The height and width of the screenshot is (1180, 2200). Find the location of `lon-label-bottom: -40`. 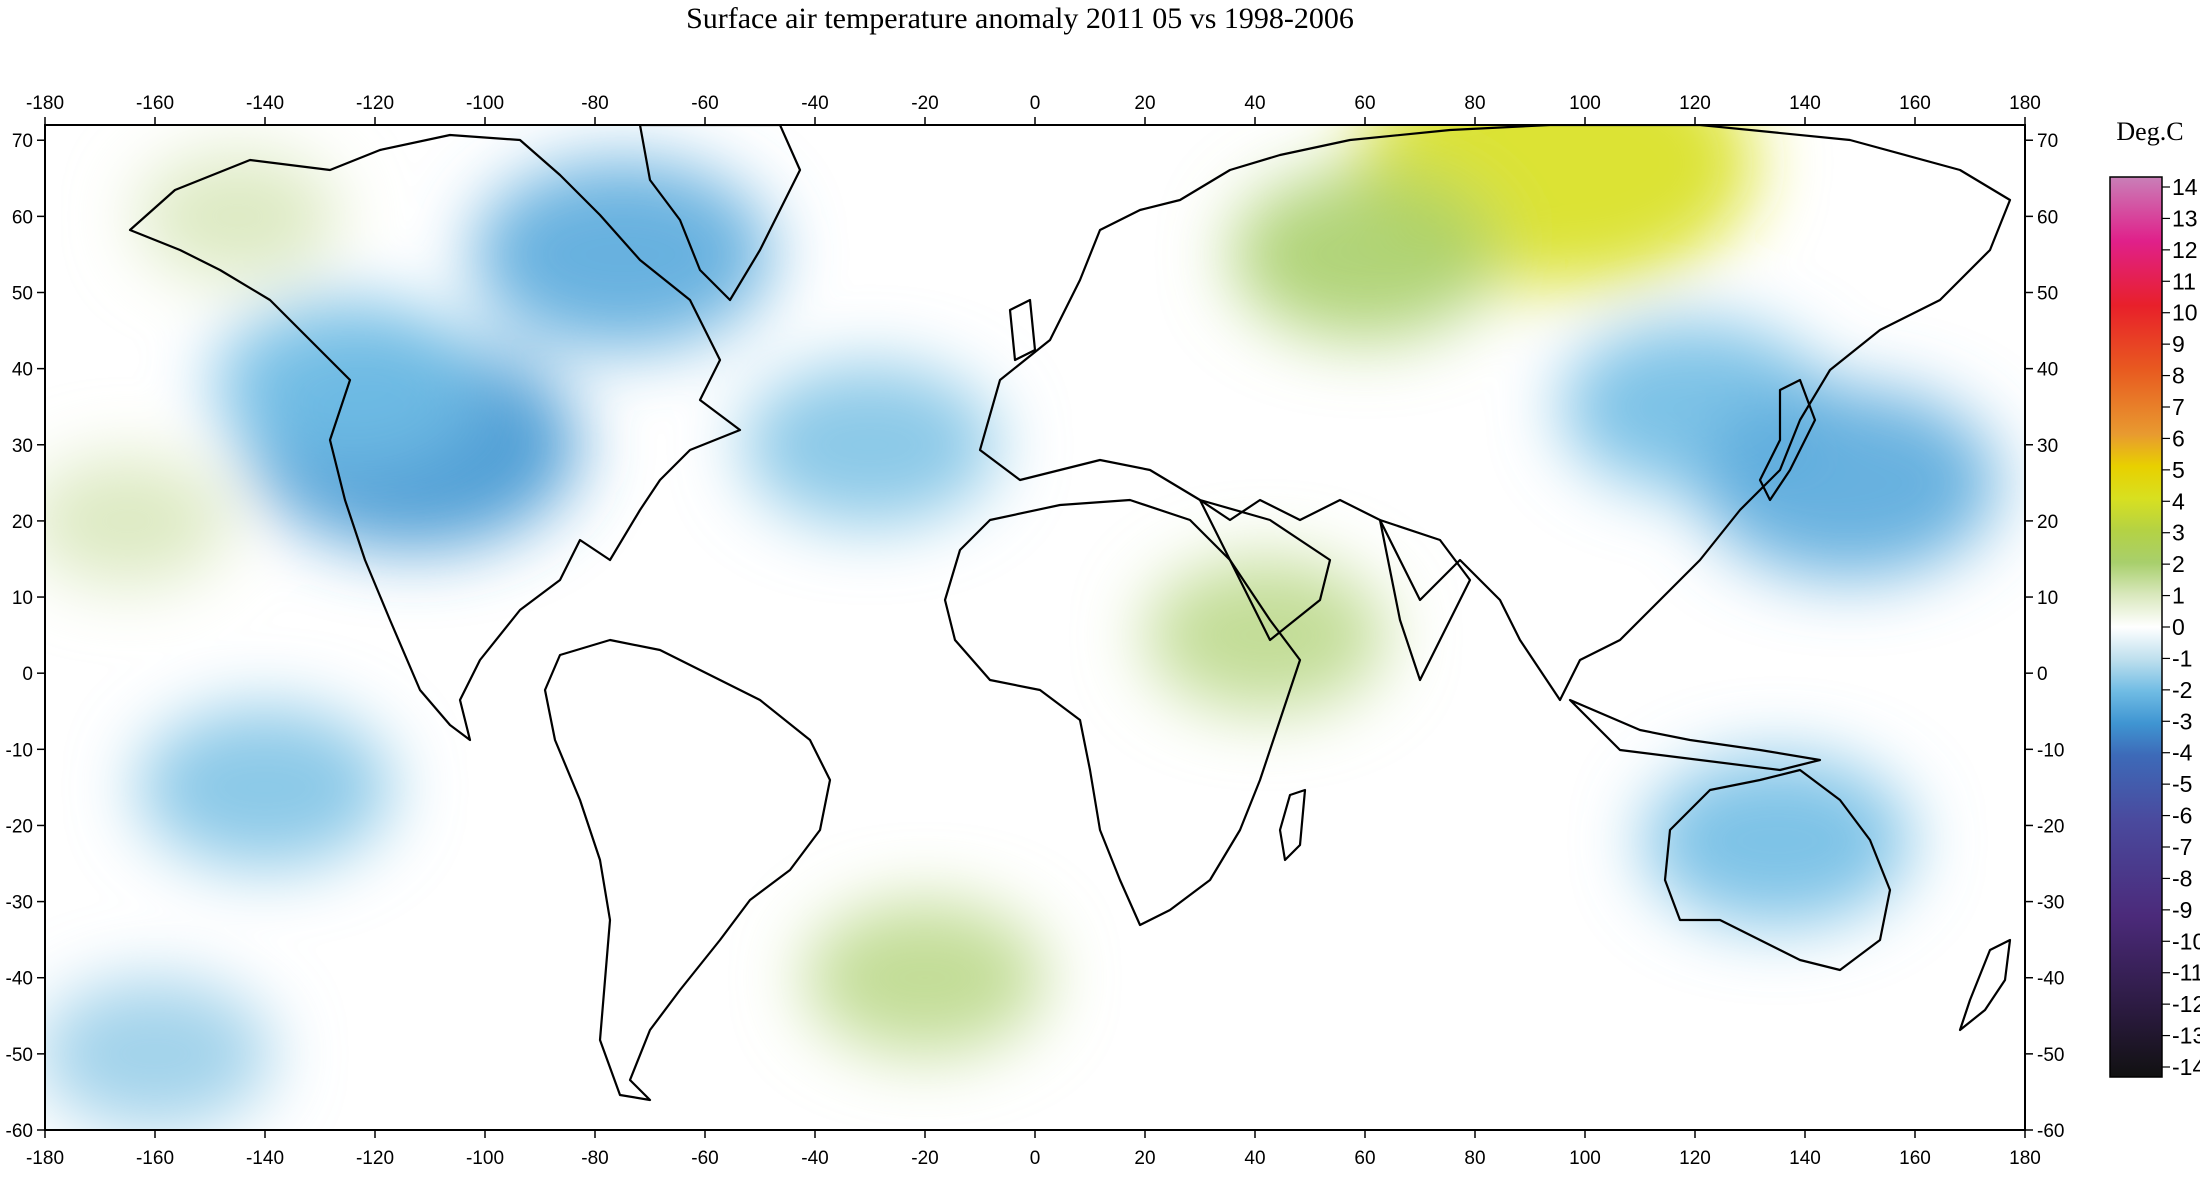

lon-label-bottom: -40 is located at coordinates (814, 1158).